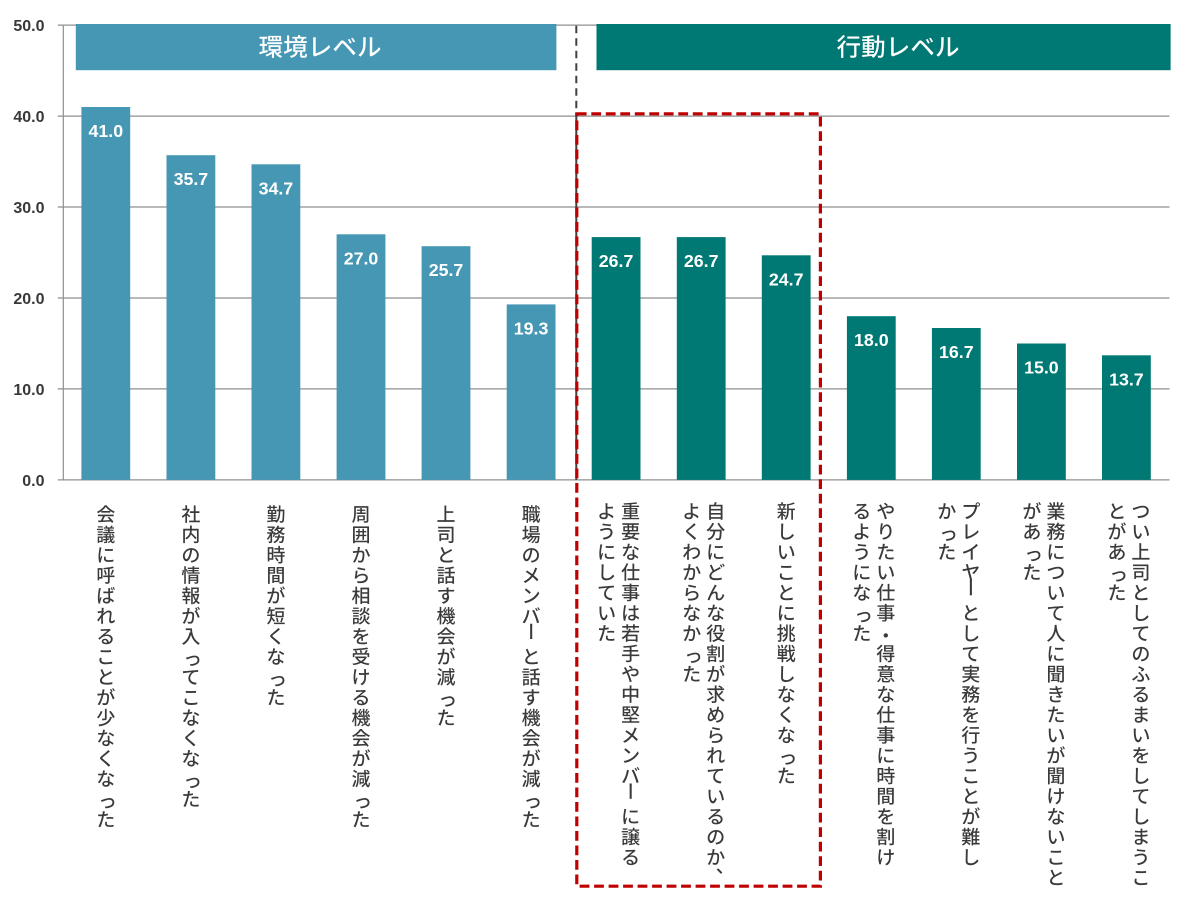 The height and width of the screenshot is (920, 1200). I want to click on svg-text: 30.0, so click(28, 208).